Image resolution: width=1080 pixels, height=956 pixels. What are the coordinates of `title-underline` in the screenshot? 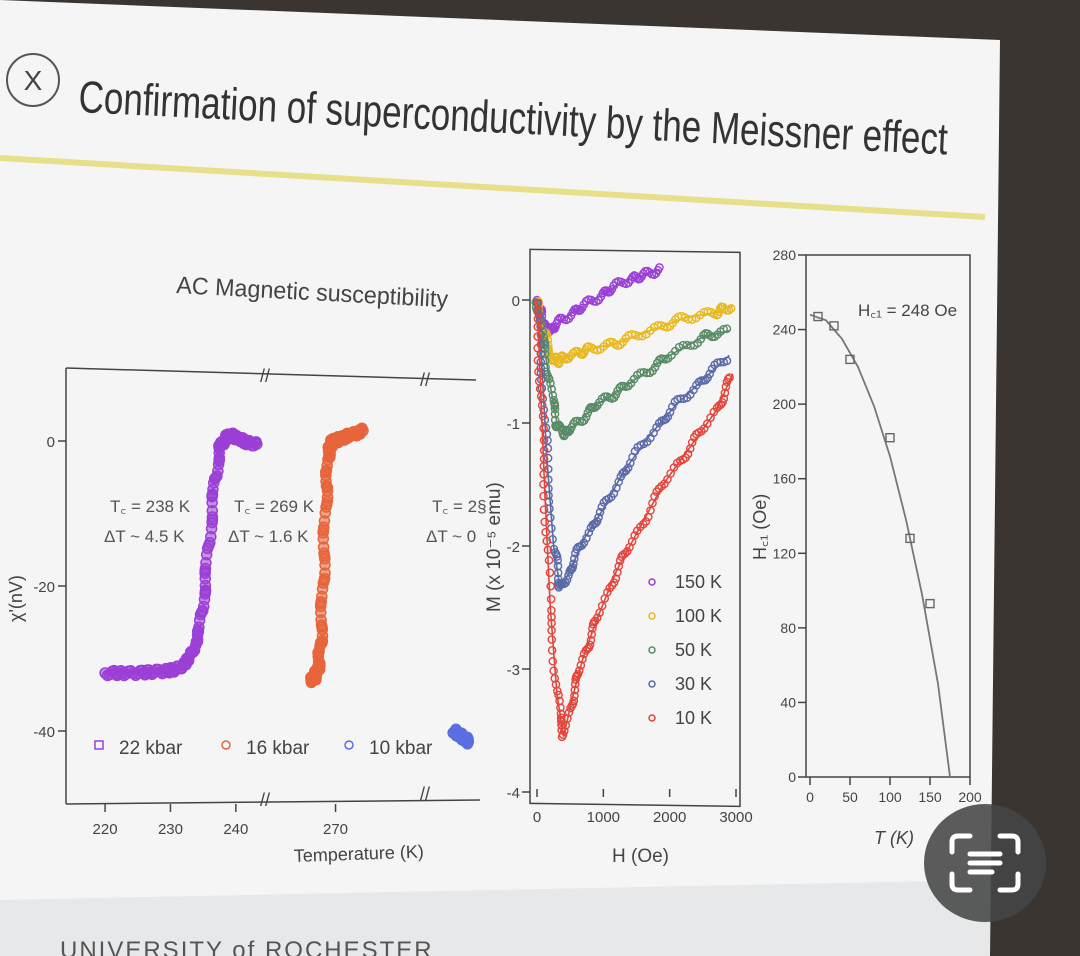 It's located at (493, 187).